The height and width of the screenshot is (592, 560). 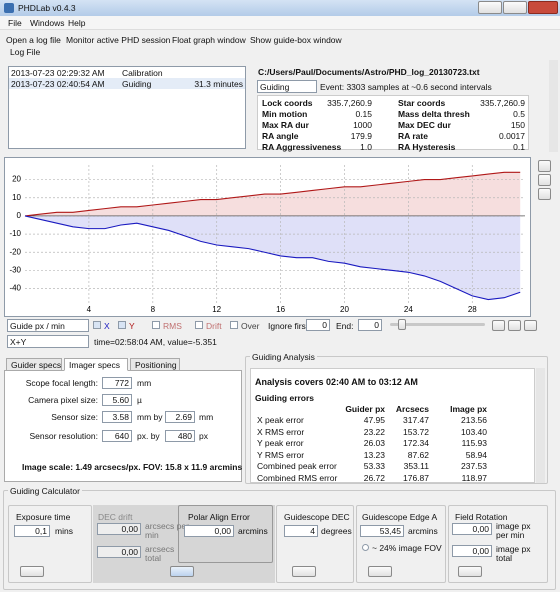 I want to click on row-value: 115.93, so click(x=474, y=443).